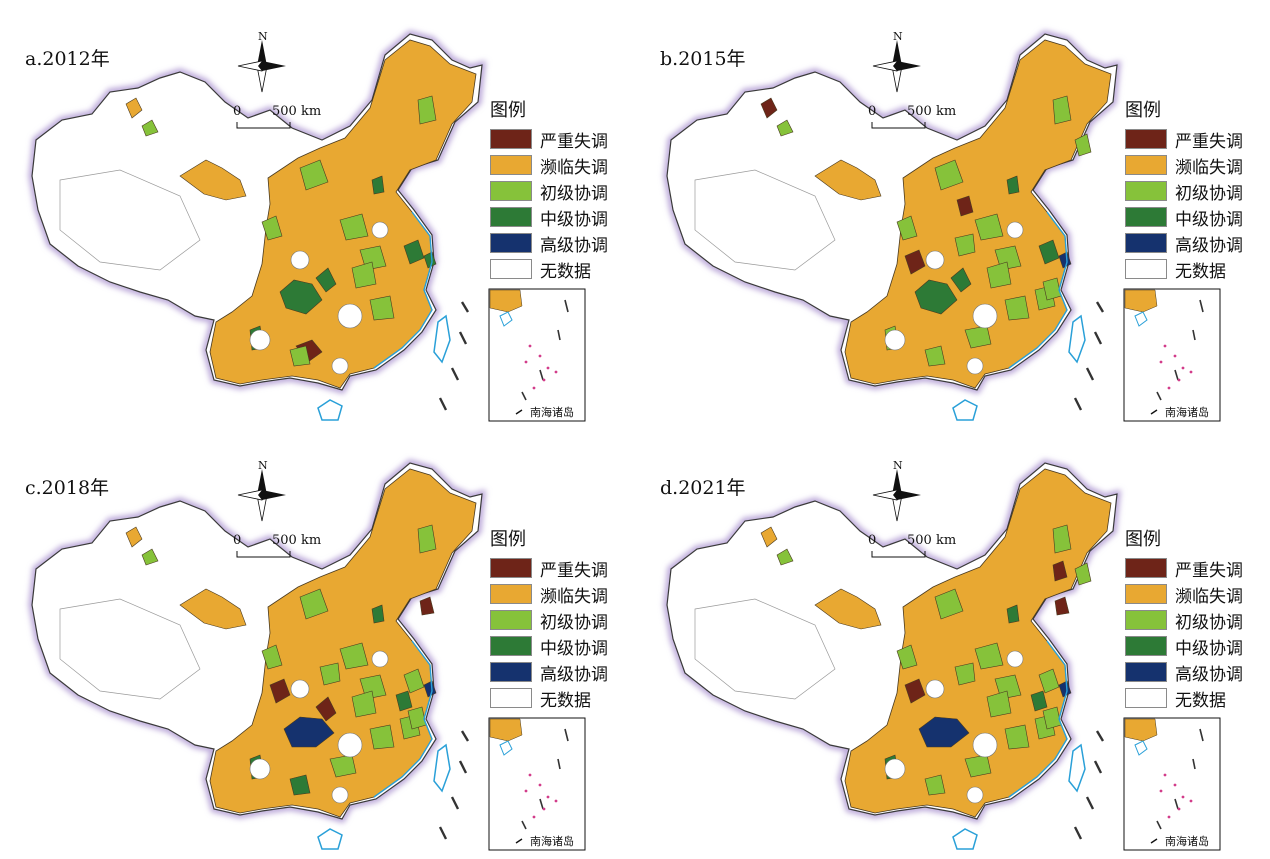 Image resolution: width=1270 pixels, height=859 pixels. I want to click on legend-label: 严重失调, so click(574, 141).